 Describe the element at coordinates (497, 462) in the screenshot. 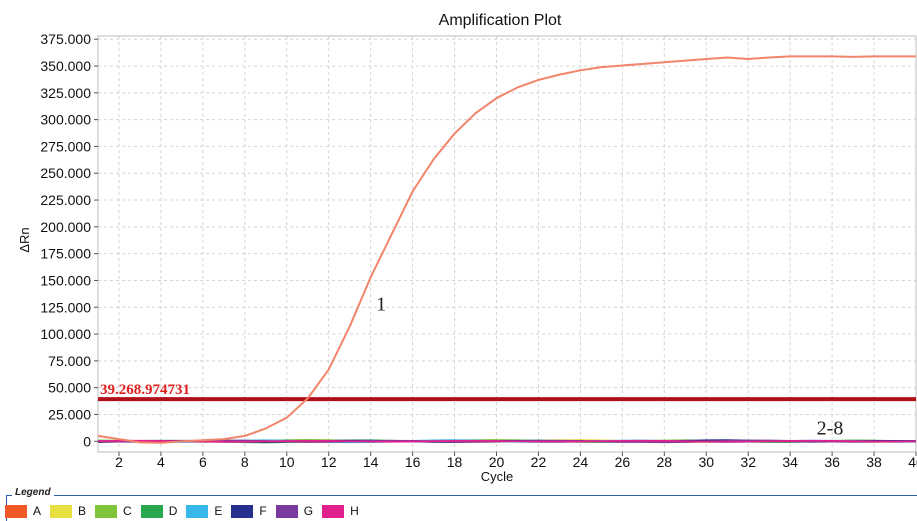

I see `x-tick-label: 20` at that location.